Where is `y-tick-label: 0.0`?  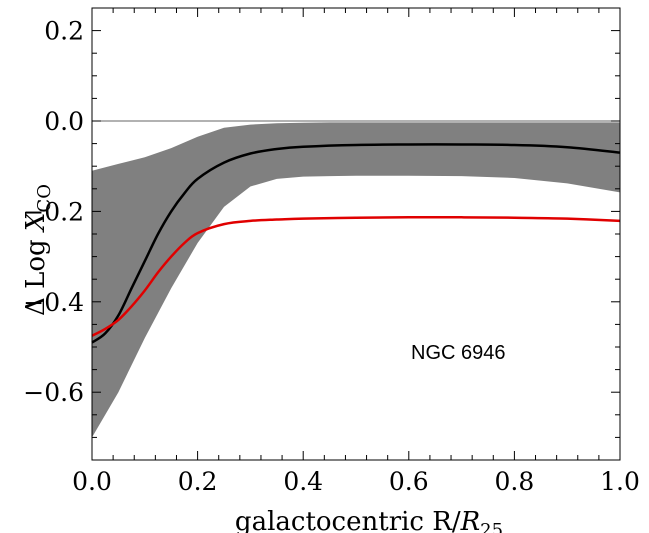
y-tick-label: 0.0 is located at coordinates (64, 121).